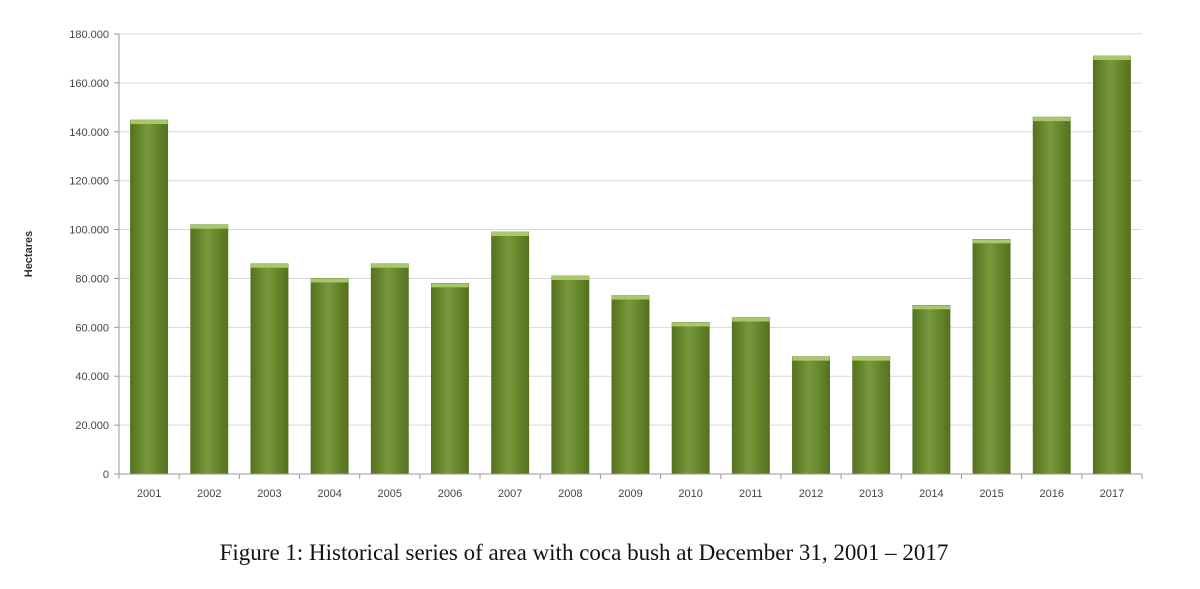 This screenshot has width=1200, height=589. What do you see at coordinates (570, 375) in the screenshot?
I see `bar-2008` at bounding box center [570, 375].